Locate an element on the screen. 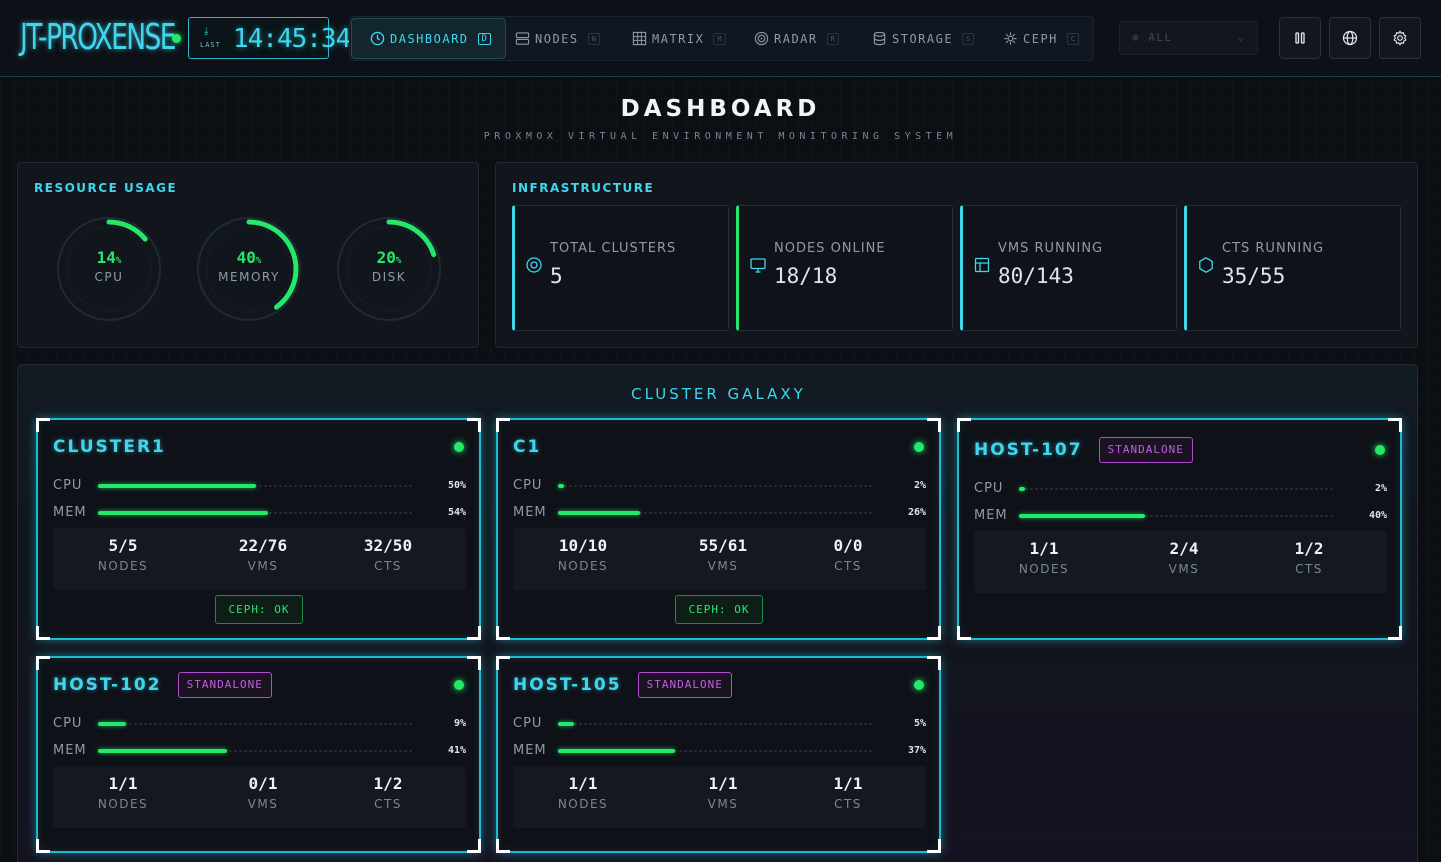  cts-count: 1/2 CTS is located at coordinates (1309, 557).